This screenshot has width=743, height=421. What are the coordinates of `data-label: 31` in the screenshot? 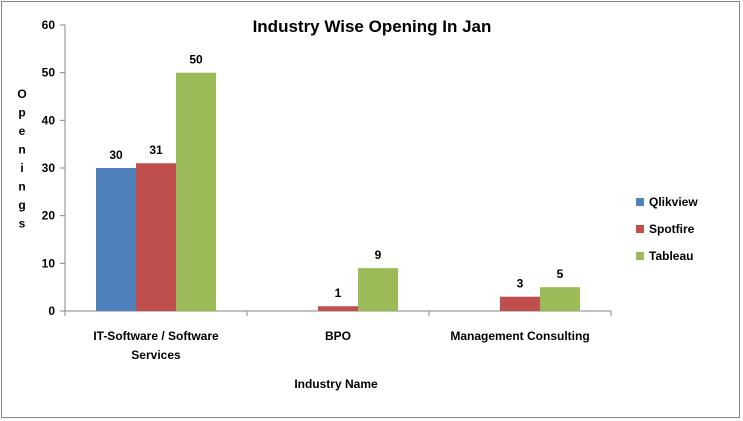 It's located at (156, 150).